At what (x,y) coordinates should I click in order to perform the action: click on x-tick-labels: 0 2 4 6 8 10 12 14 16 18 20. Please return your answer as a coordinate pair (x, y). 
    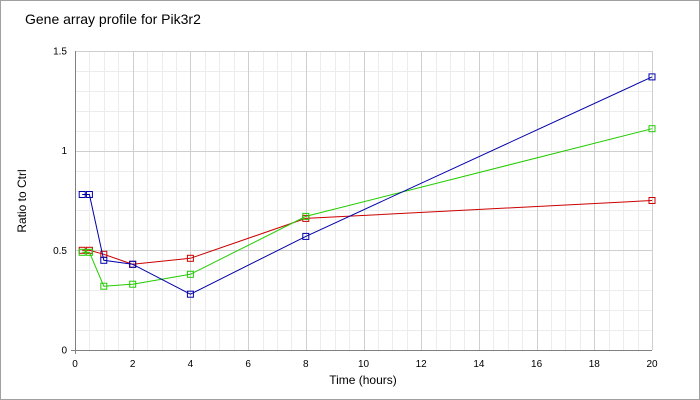
    Looking at the image, I should click on (365, 364).